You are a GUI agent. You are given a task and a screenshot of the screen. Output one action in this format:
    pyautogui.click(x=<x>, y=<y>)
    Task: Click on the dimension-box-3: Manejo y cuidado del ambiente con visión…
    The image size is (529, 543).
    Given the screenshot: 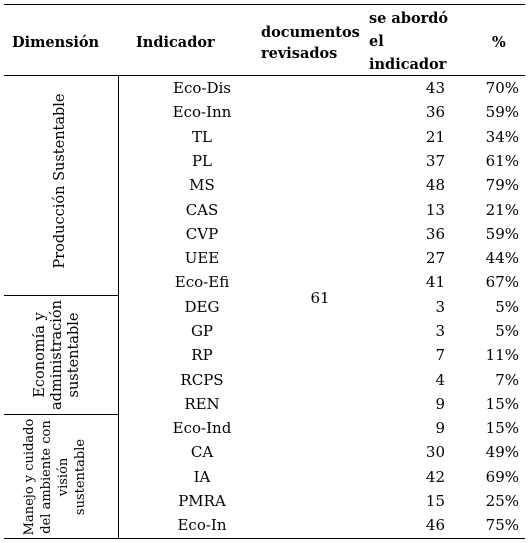 What is the action you would take?
    pyautogui.click(x=61, y=476)
    